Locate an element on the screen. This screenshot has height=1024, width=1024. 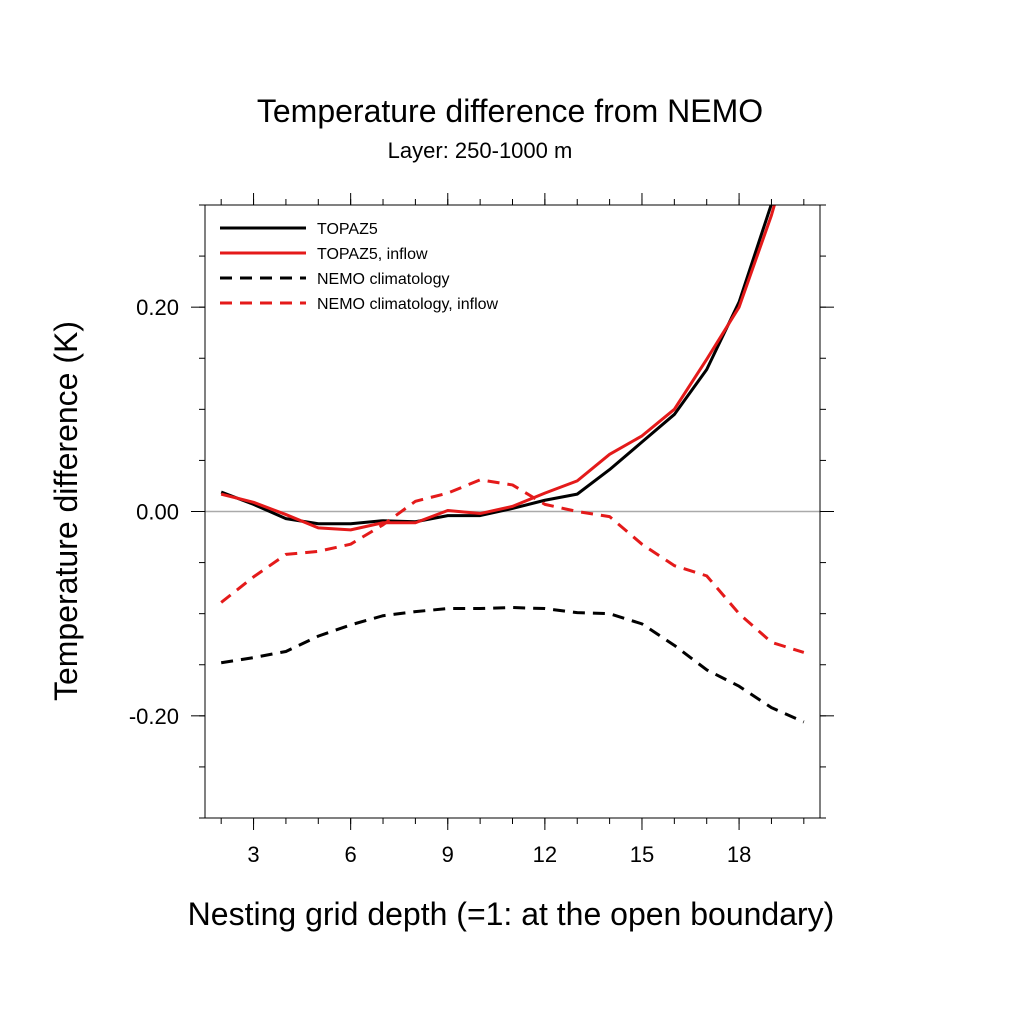
legend-label-2: TOPAZ5, inflow is located at coordinates (372, 254).